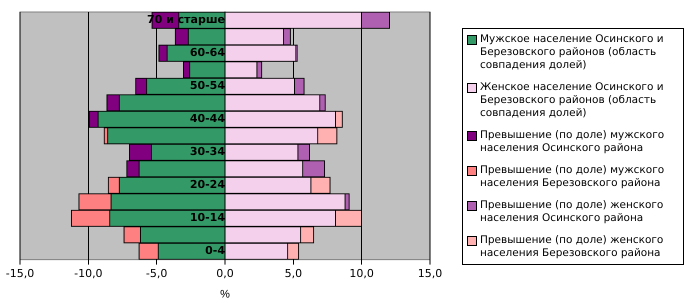  What do you see at coordinates (208, 119) in the screenshot?
I see `y-tick-label: 40-44` at bounding box center [208, 119].